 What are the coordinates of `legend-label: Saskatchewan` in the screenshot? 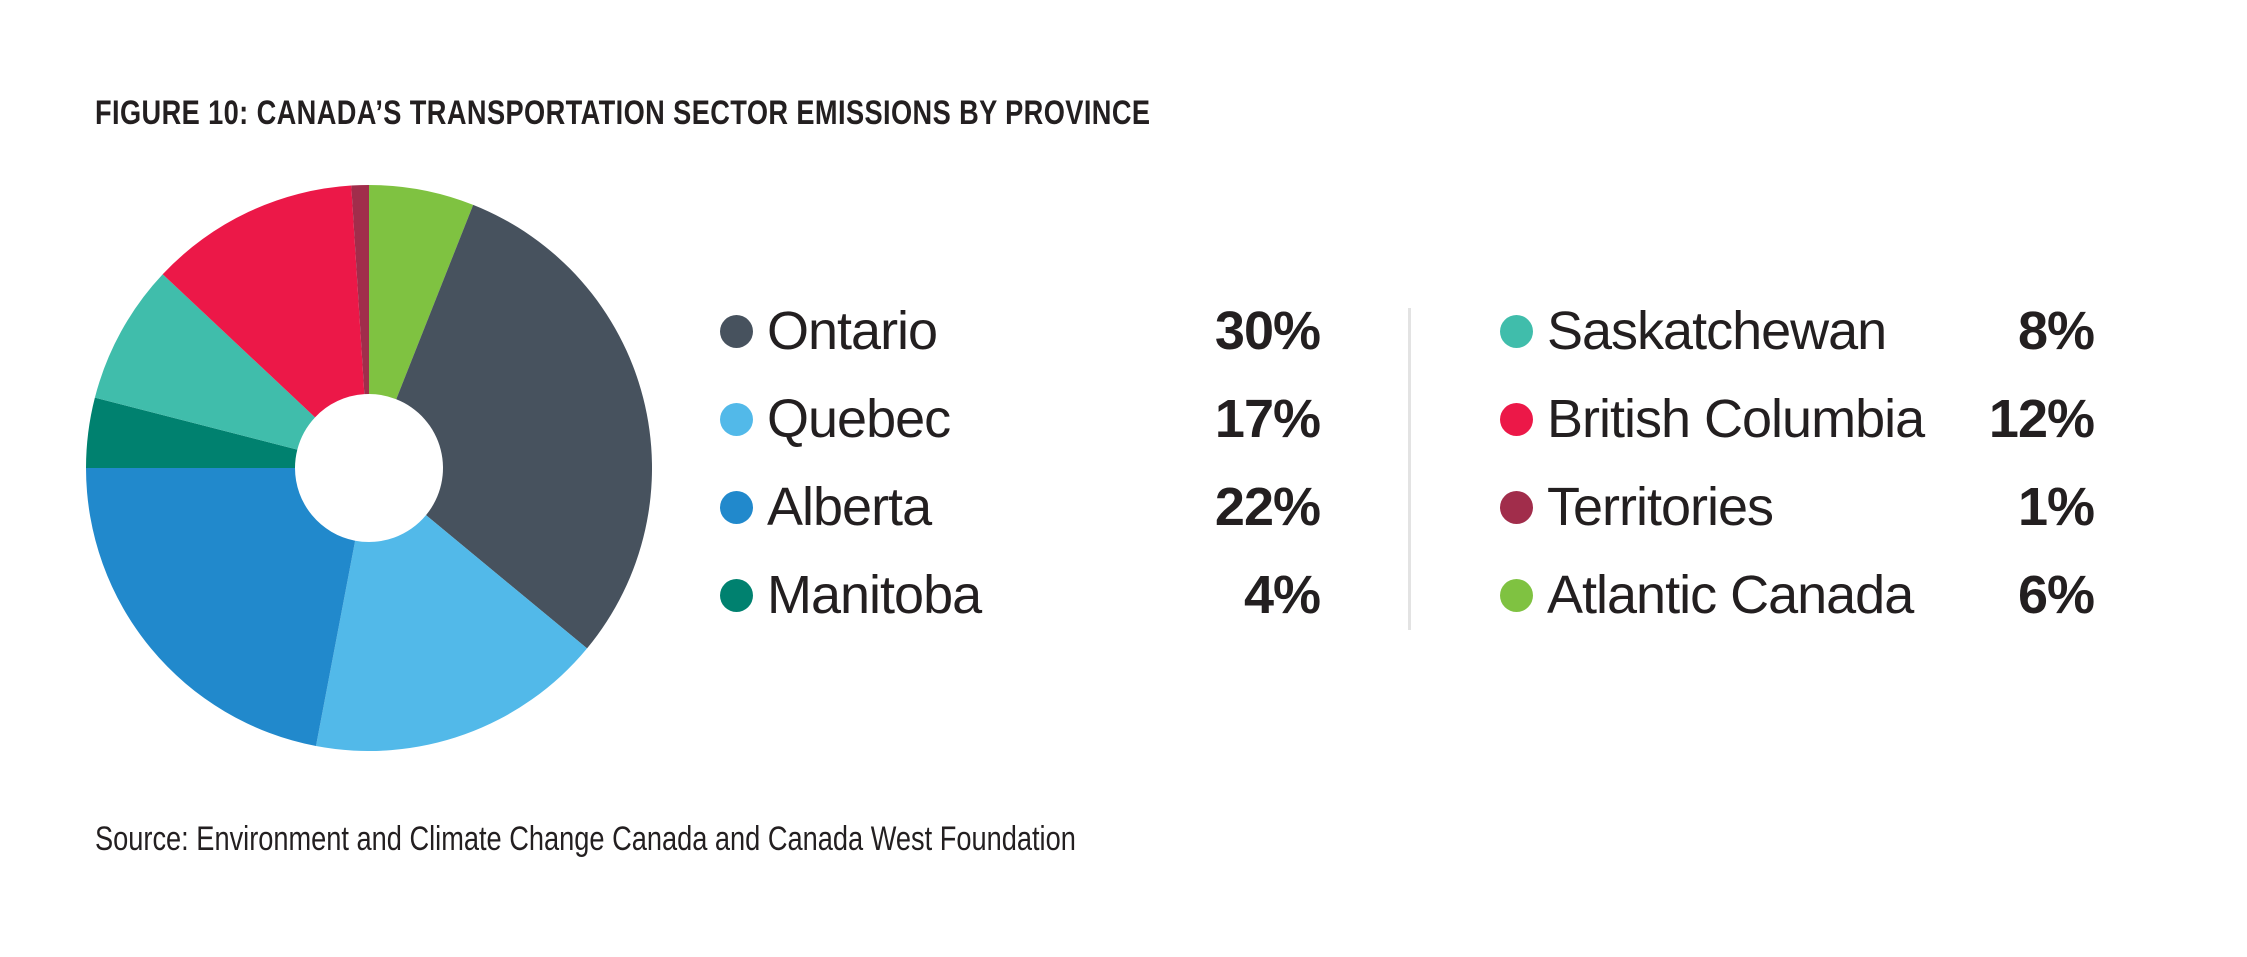 It's located at (1717, 331).